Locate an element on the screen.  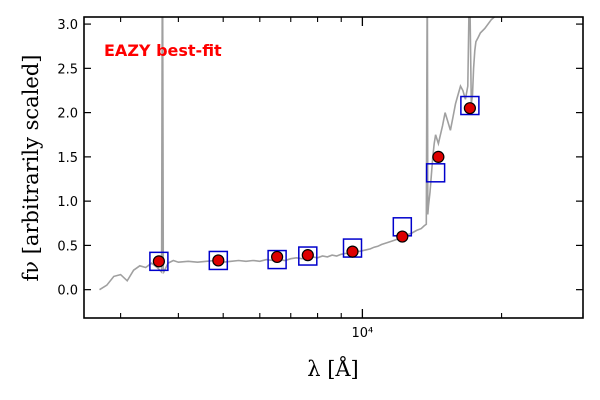
y-tick-label: 1.5 is located at coordinates (67, 158).